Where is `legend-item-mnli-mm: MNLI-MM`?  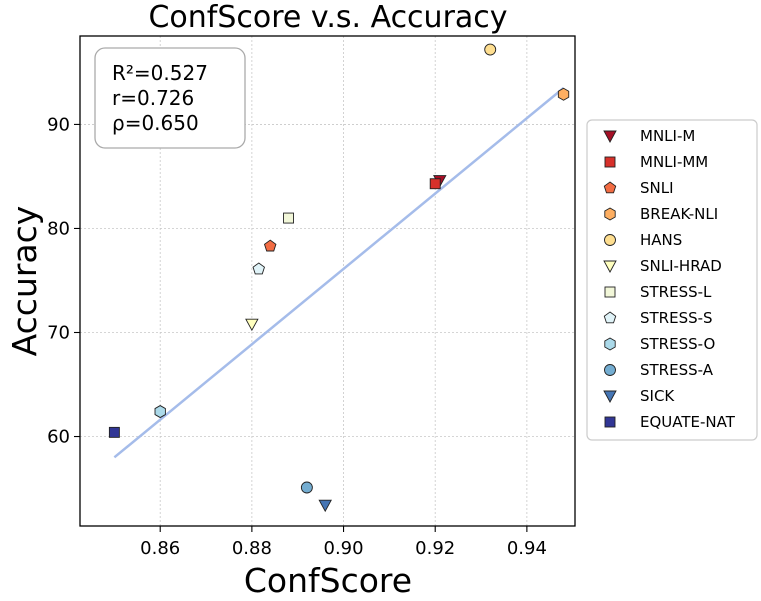
legend-item-mnli-mm: MNLI-MM is located at coordinates (656, 162).